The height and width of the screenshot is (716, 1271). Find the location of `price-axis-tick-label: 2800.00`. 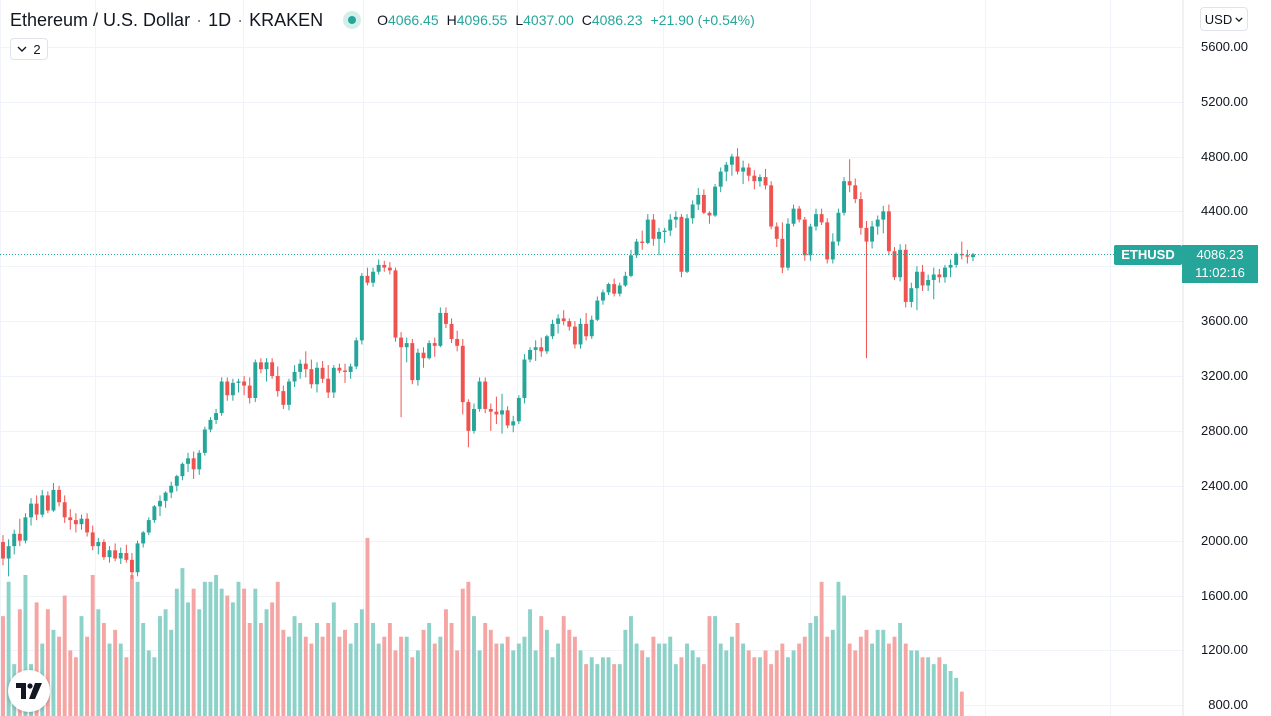

price-axis-tick-label: 2800.00 is located at coordinates (1224, 430).